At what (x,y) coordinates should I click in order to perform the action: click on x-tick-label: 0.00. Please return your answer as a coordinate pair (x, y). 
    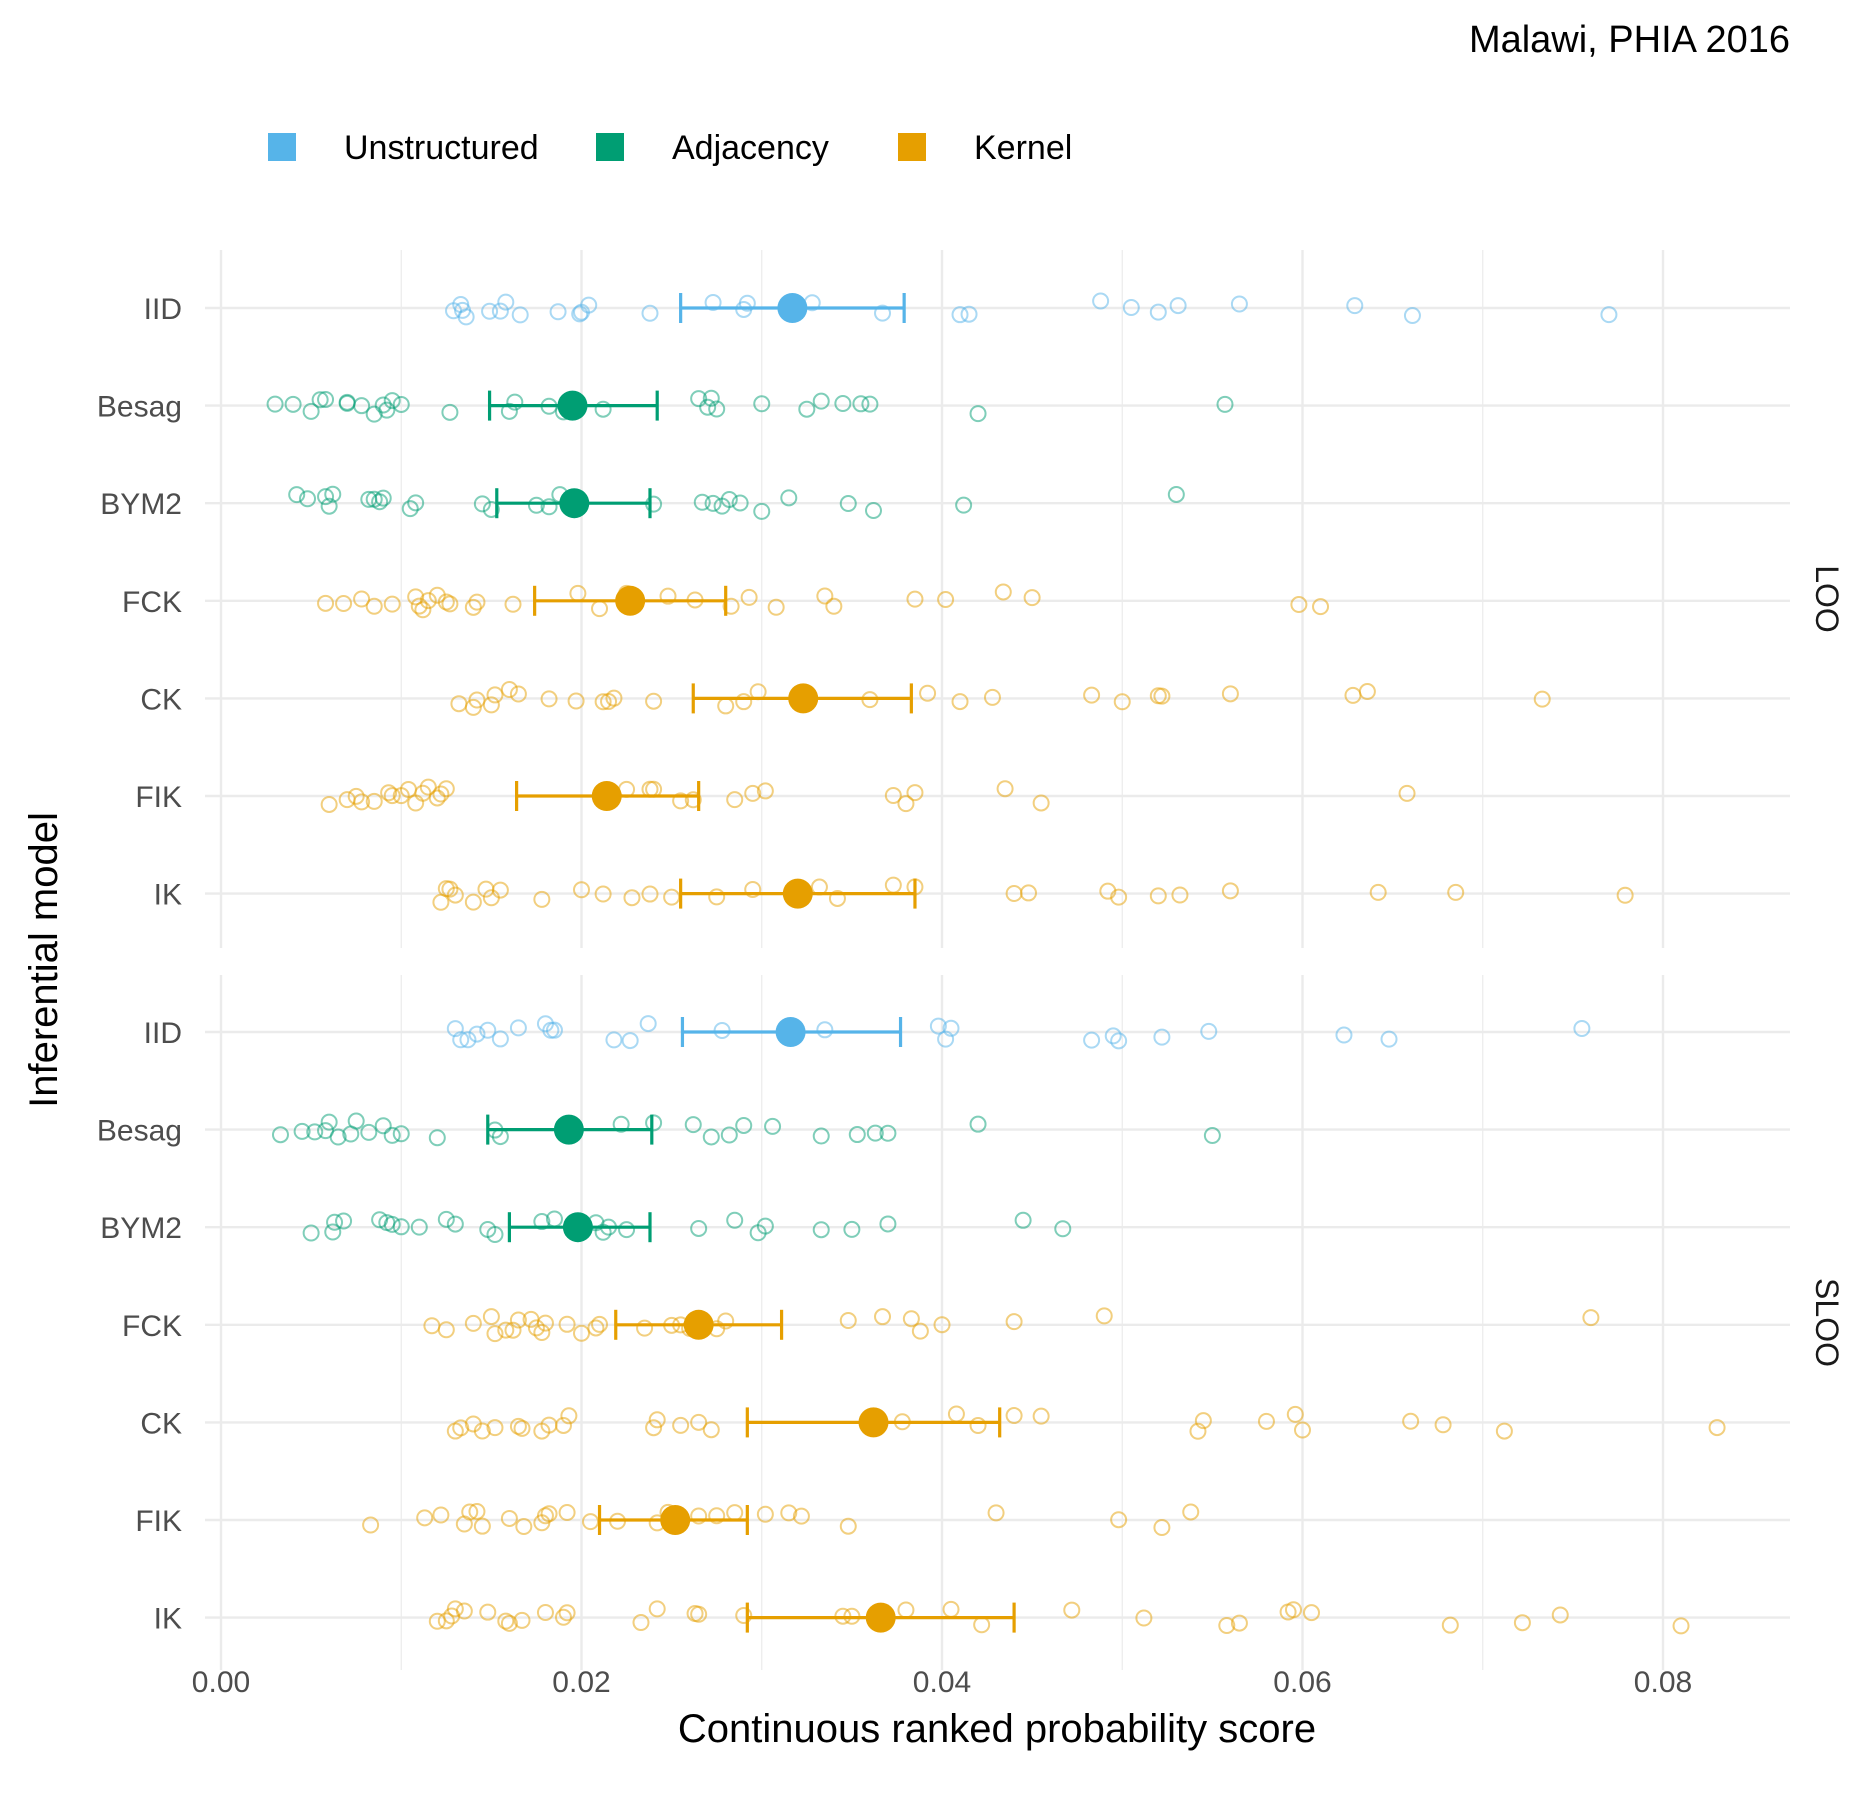
    Looking at the image, I should click on (221, 1682).